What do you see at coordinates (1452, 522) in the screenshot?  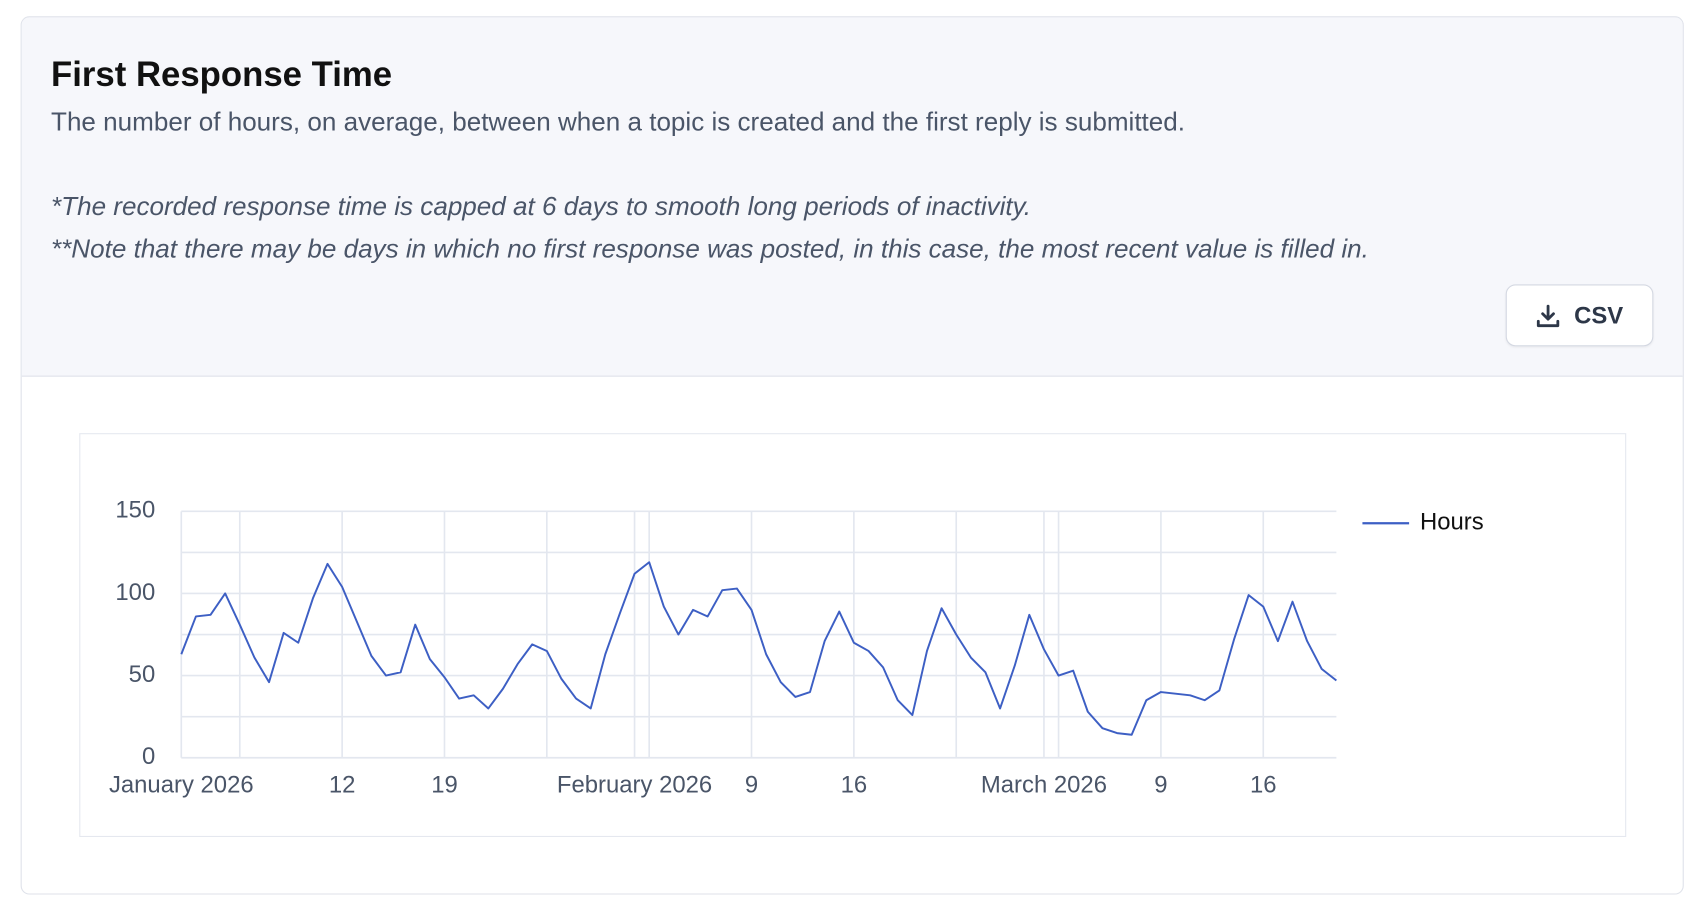 I see `legend-label: Hours` at bounding box center [1452, 522].